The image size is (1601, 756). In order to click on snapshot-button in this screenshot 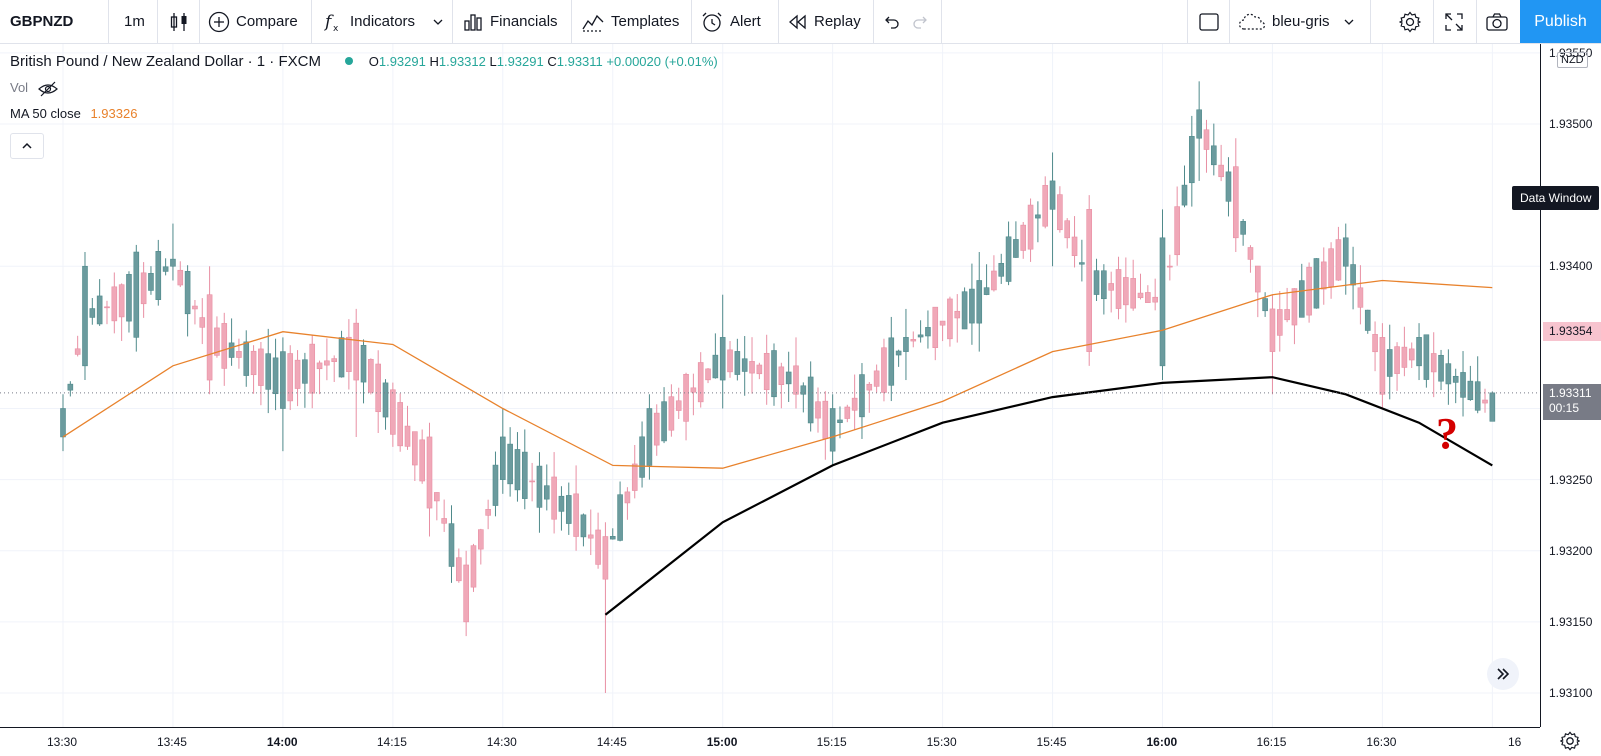, I will do `click(1497, 21)`.